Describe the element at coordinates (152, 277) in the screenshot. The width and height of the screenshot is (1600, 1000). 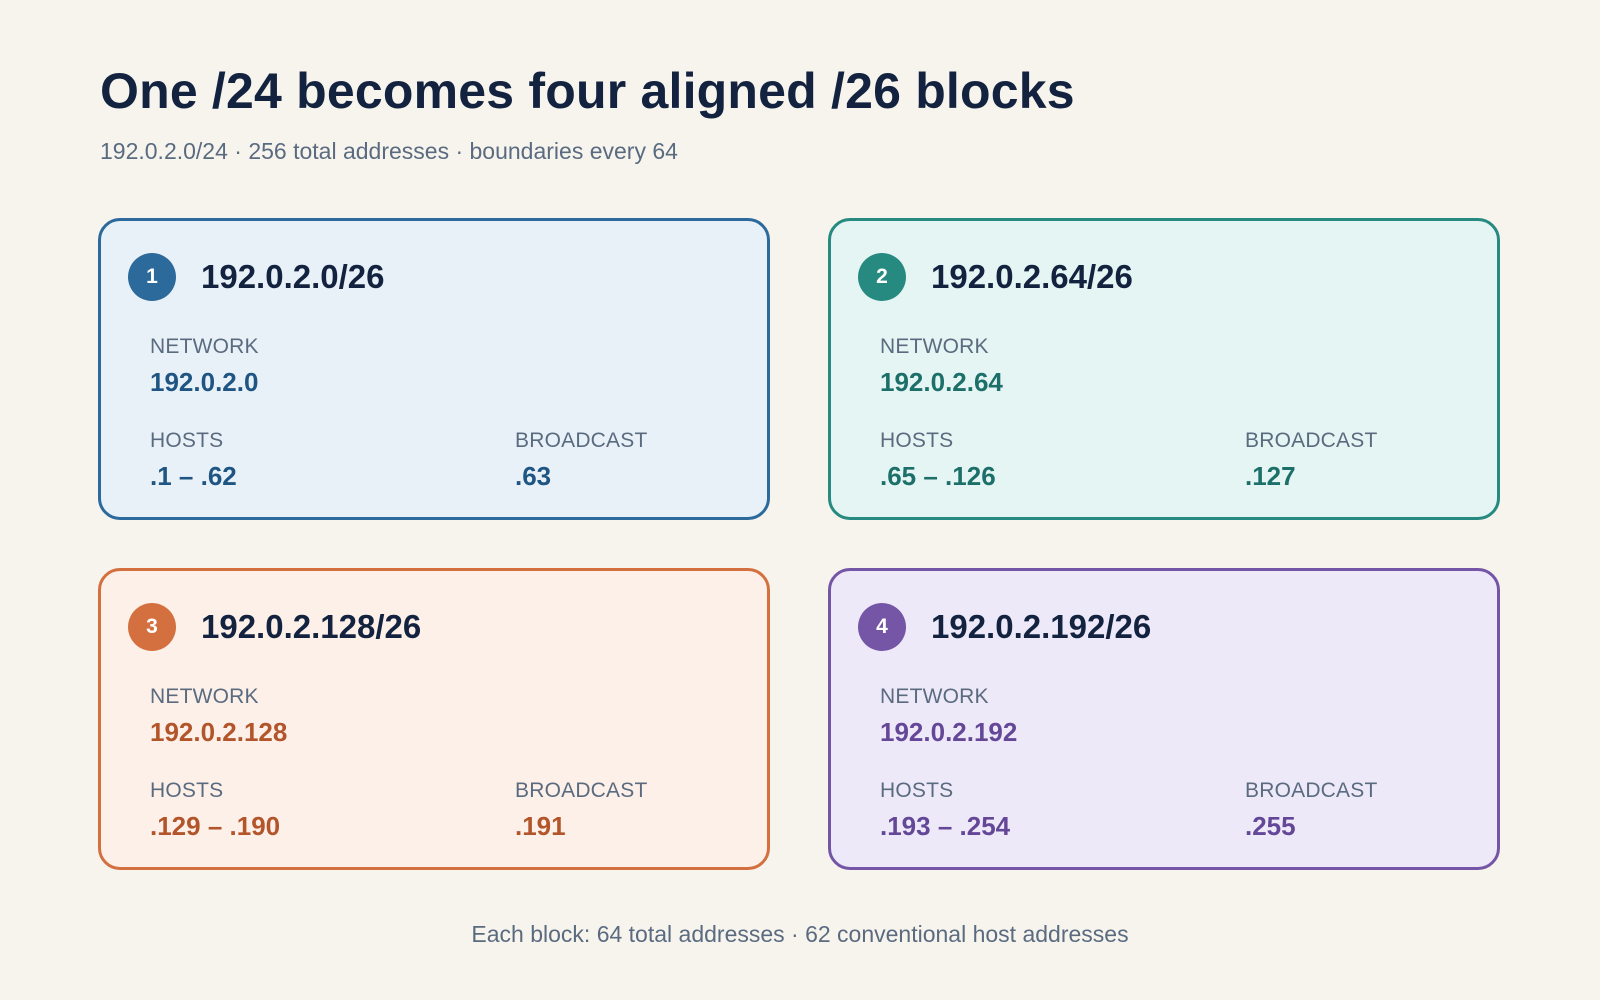
I see `block-number-badge: 1` at that location.